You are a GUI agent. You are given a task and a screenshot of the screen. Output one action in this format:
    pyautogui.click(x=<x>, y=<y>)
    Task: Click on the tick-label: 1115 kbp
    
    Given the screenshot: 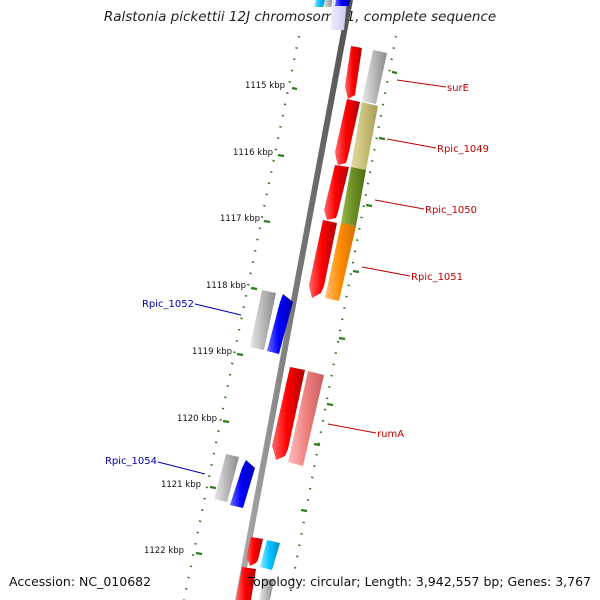 What is the action you would take?
    pyautogui.click(x=265, y=86)
    